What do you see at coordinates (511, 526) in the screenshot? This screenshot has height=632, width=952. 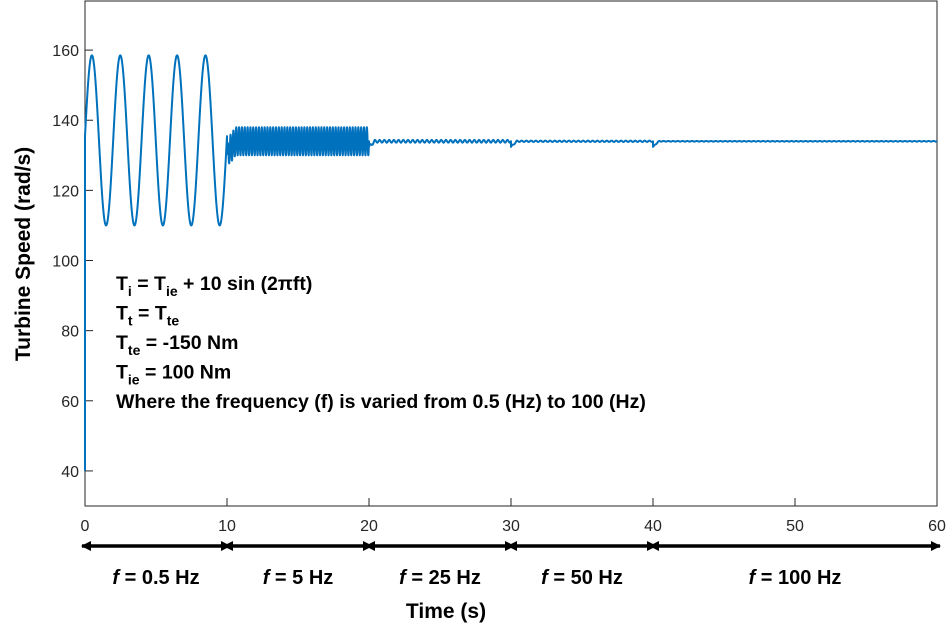 I see `x-tick-label: 30` at bounding box center [511, 526].